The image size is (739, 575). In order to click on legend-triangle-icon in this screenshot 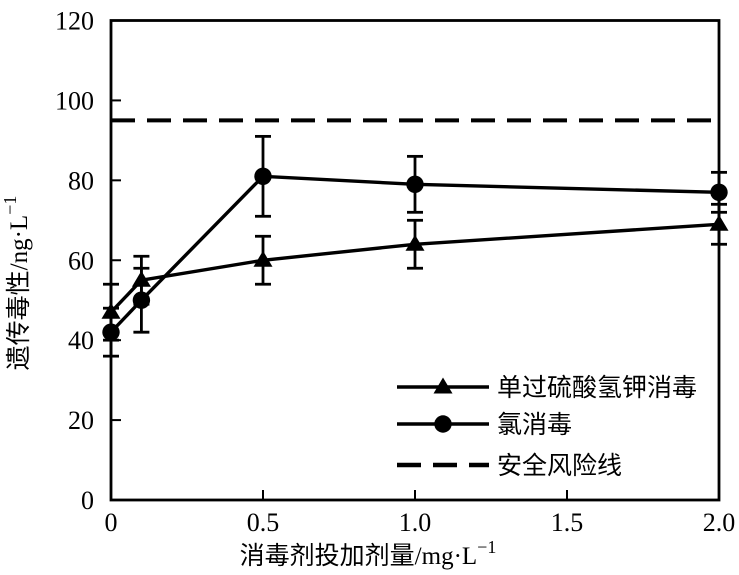, I will do `click(443, 385)`.